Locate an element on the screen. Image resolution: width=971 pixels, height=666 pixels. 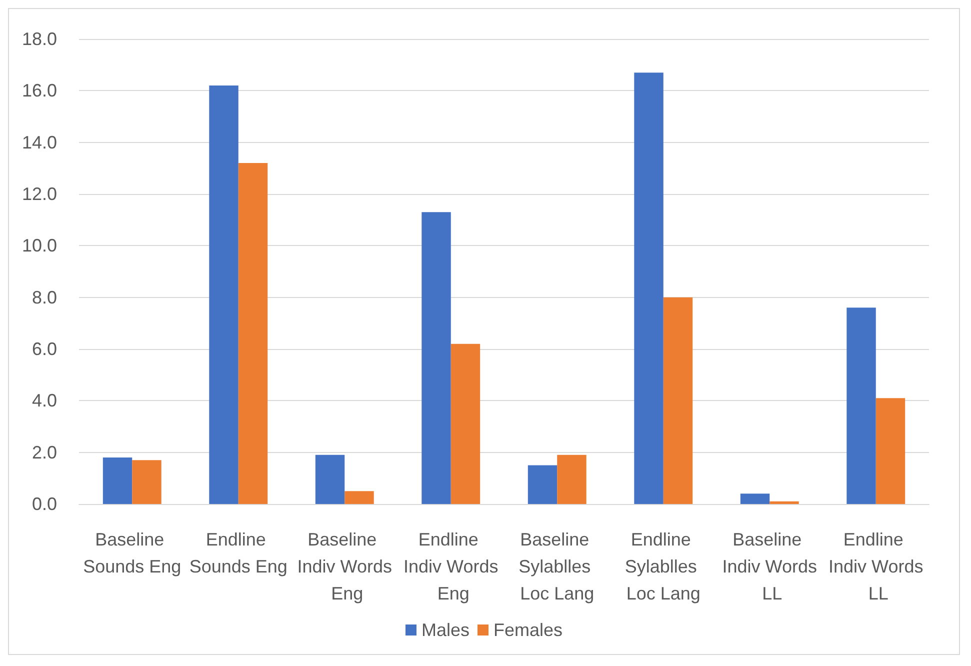
y-tick-label: 4.0 is located at coordinates (44, 400).